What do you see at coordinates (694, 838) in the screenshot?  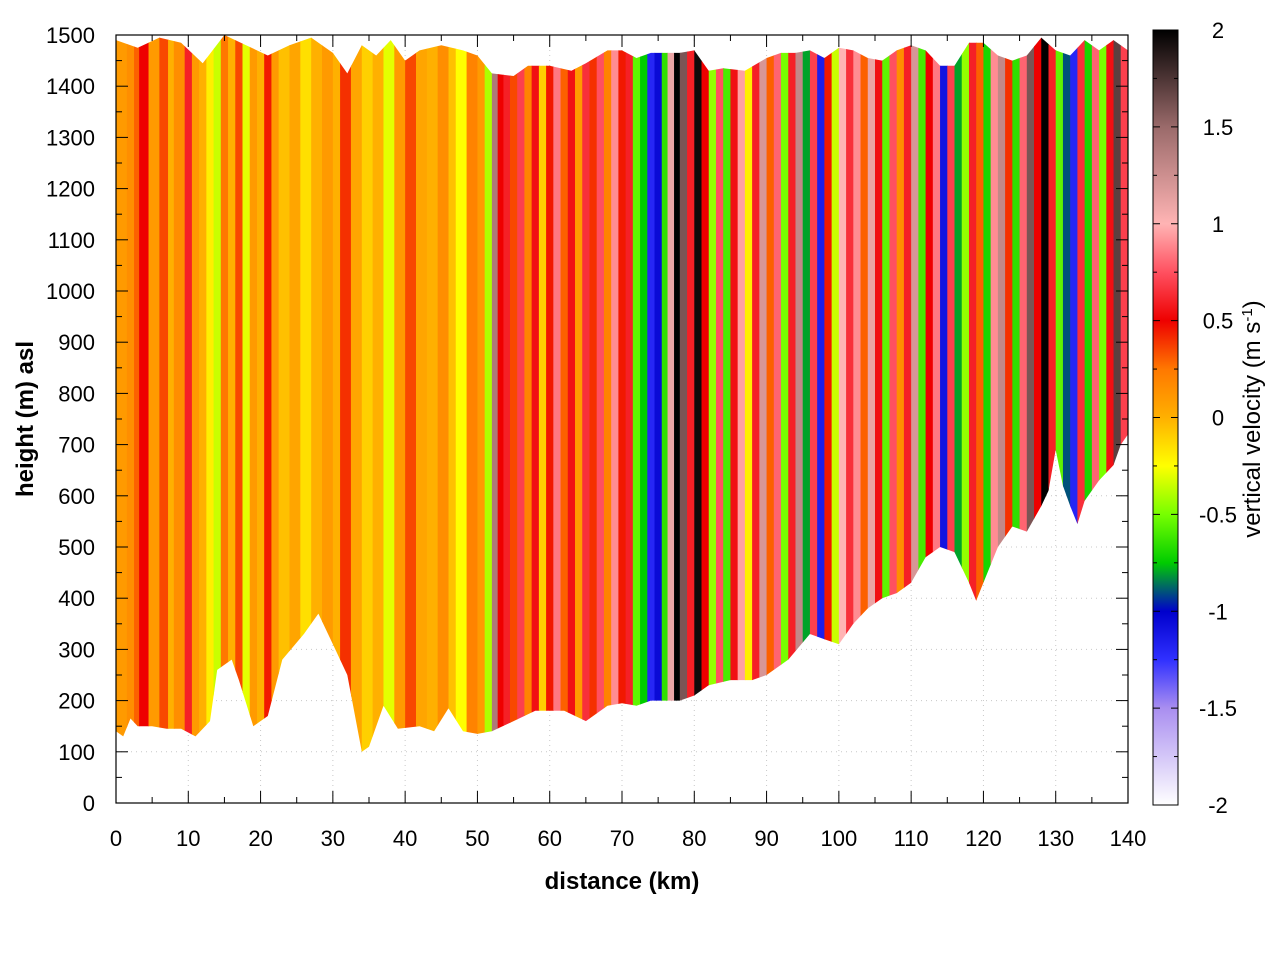 I see `x-tick-label: 80` at bounding box center [694, 838].